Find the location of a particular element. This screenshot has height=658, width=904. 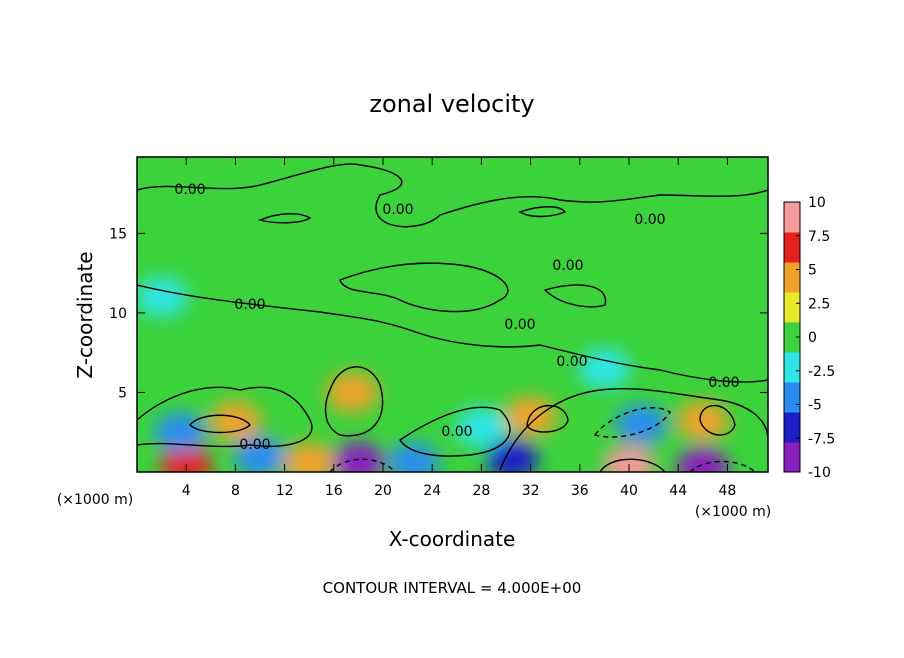

colorbar: 10 7.5 5 2.5 0 -2.5 -5 -7.5 -10 is located at coordinates (809, 338).